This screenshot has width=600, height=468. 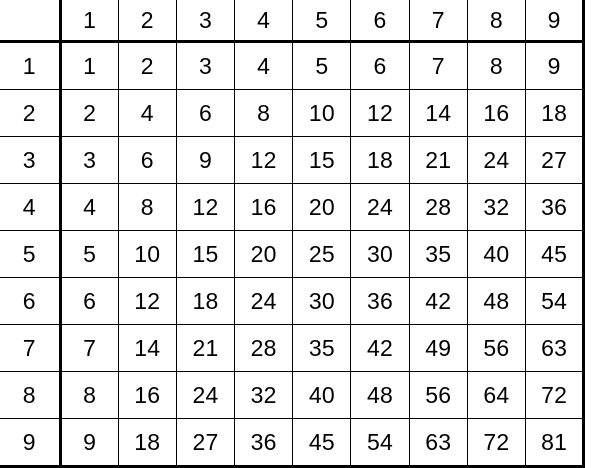 I want to click on cell-3x5: 15, so click(x=322, y=160).